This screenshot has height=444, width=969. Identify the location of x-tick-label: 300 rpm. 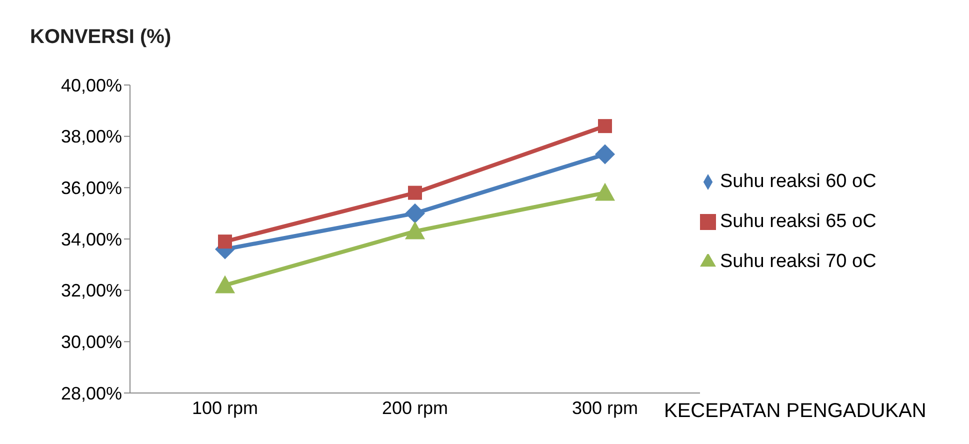
(605, 408).